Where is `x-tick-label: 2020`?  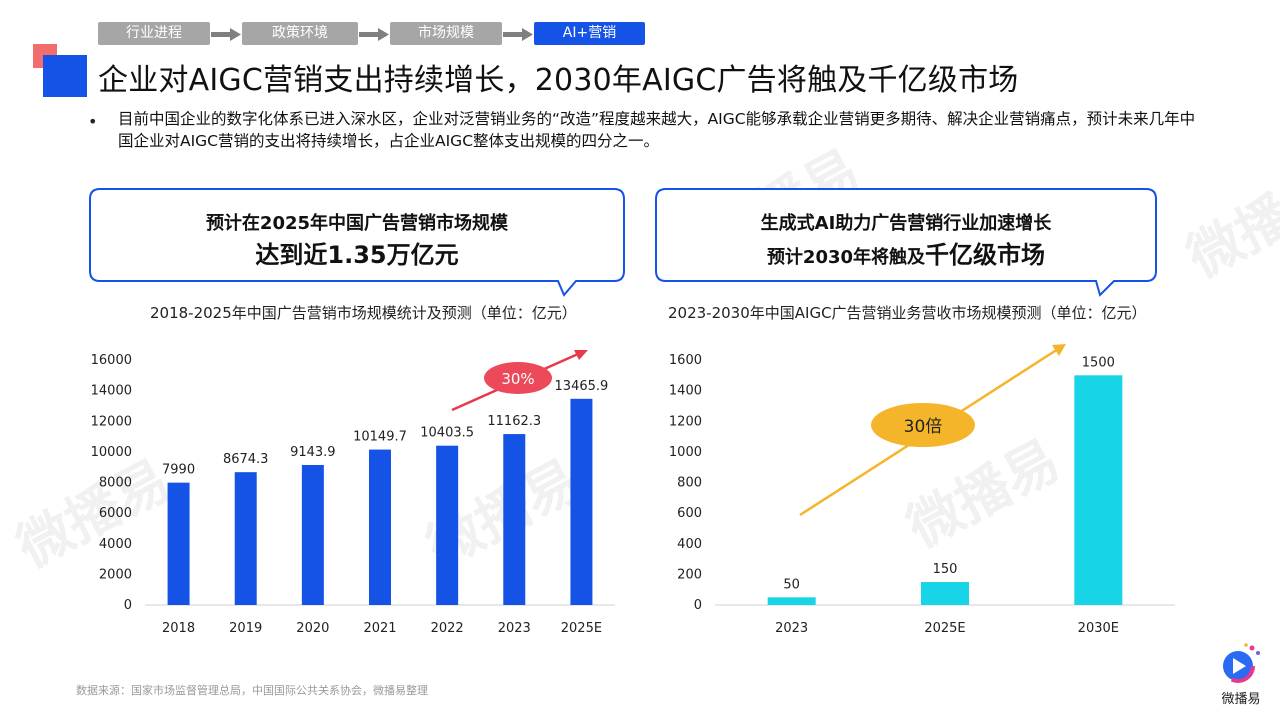
x-tick-label: 2020 is located at coordinates (312, 628).